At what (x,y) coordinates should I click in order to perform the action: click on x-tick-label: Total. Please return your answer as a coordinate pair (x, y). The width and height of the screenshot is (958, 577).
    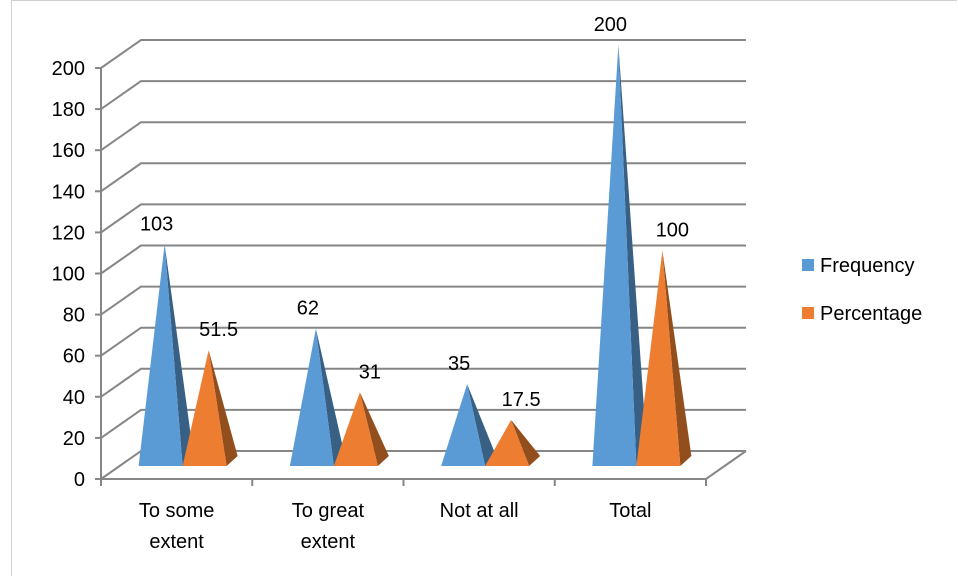
    Looking at the image, I should click on (630, 511).